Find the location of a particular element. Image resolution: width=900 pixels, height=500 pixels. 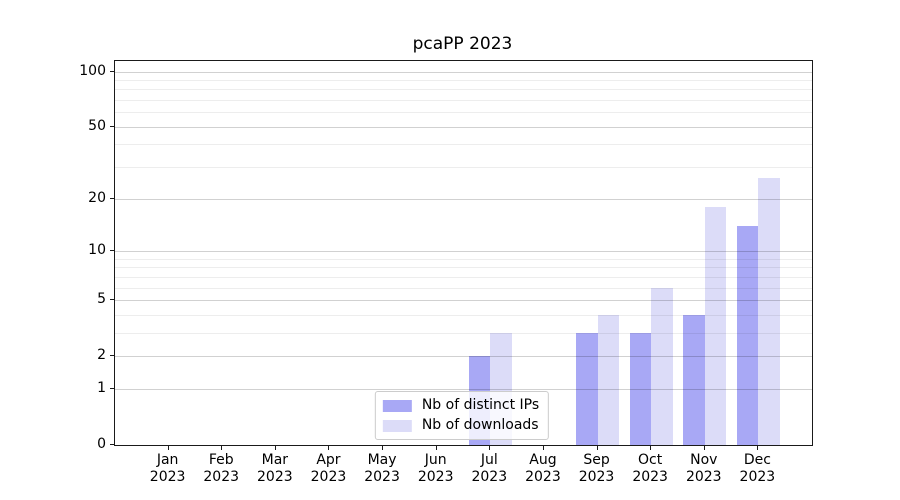

y-tick-label-0: 0 is located at coordinates (101, 444).